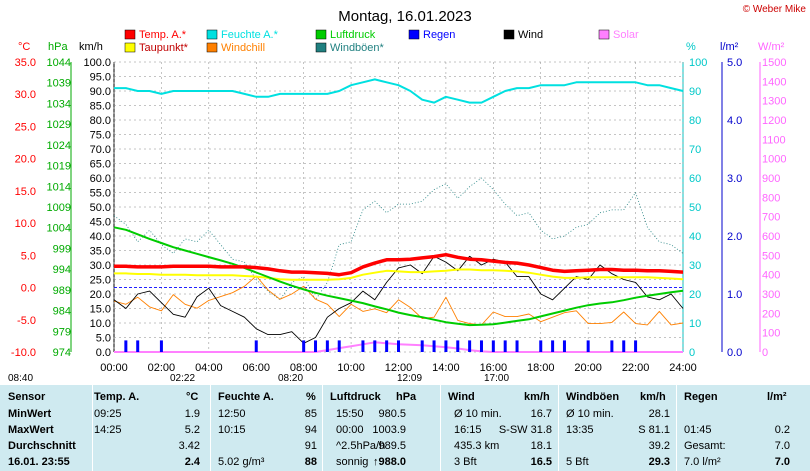  Describe the element at coordinates (659, 414) in the screenshot. I see `table-value: 28.1` at that location.